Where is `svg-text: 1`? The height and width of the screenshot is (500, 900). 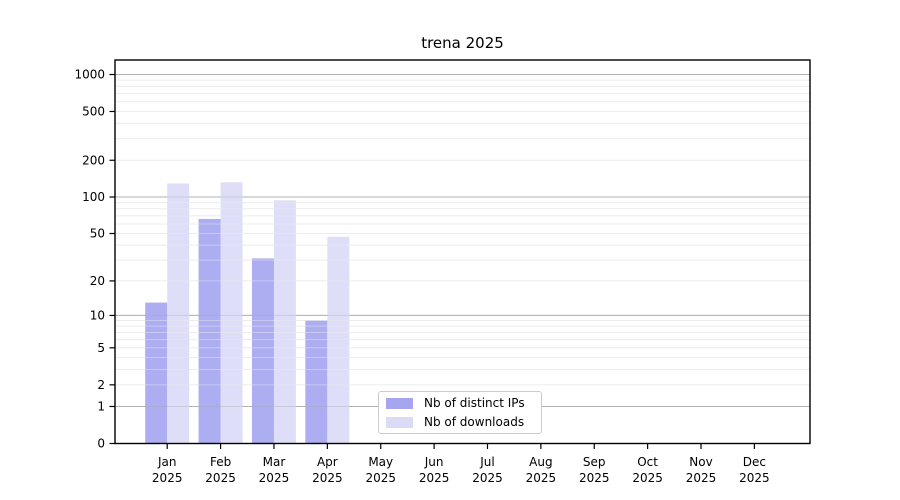 svg-text: 1 is located at coordinates (101, 407).